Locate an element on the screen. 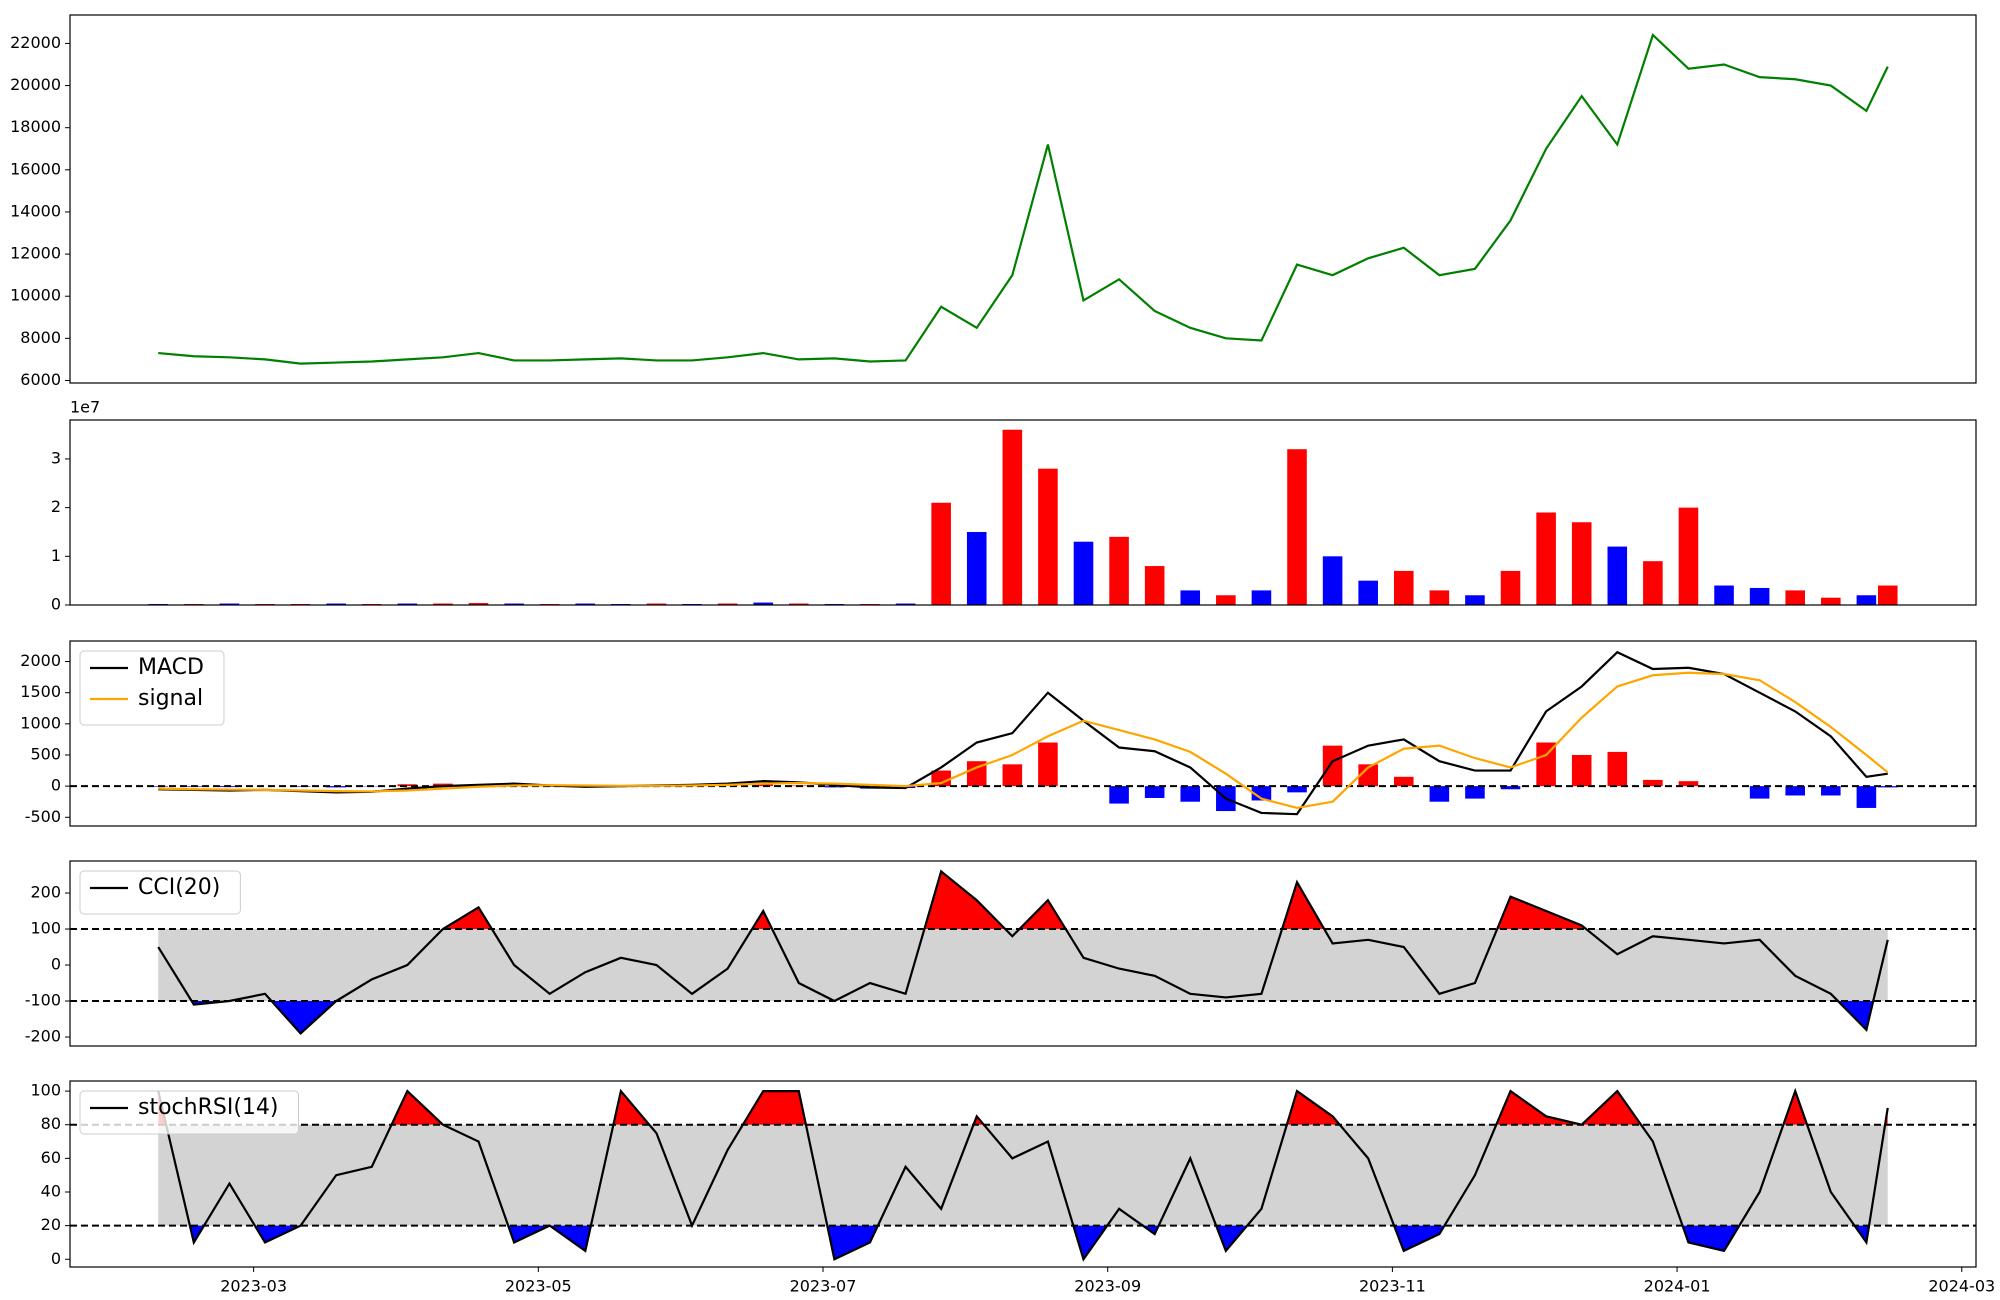 The width and height of the screenshot is (2000, 1300). legend: stochRSI(14) is located at coordinates (189, 1112).